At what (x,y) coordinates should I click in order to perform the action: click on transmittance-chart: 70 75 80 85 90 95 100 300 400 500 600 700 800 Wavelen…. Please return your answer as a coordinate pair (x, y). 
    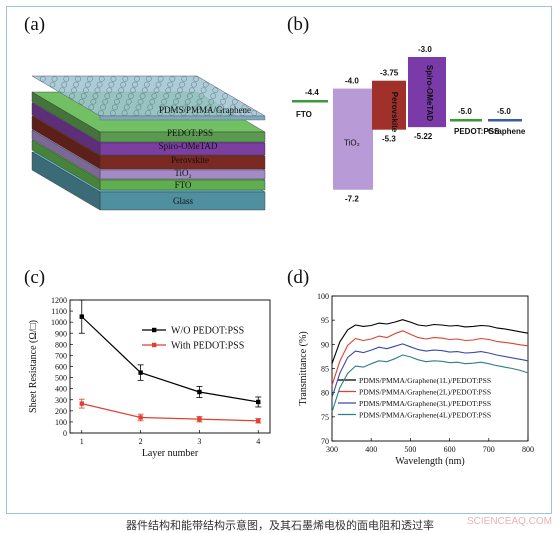
    Looking at the image, I should click on (416, 379).